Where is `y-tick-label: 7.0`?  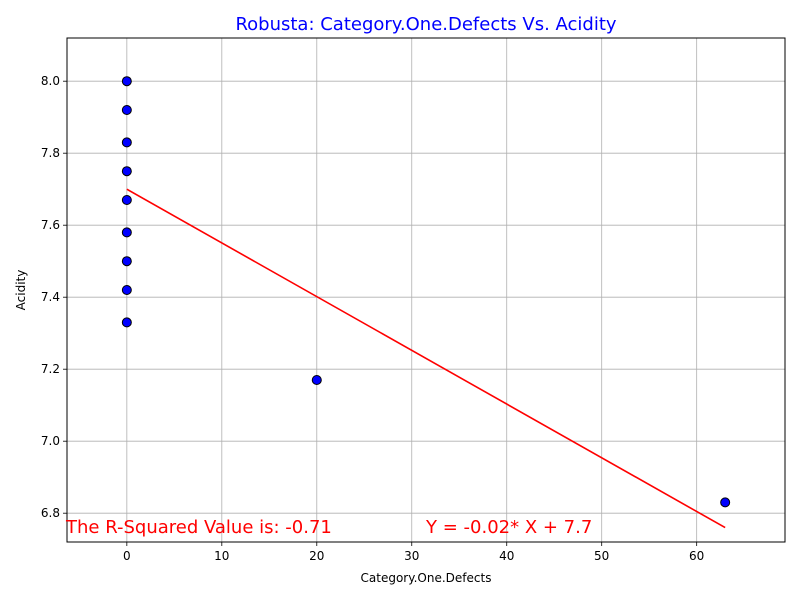 y-tick-label: 7.0 is located at coordinates (50, 441).